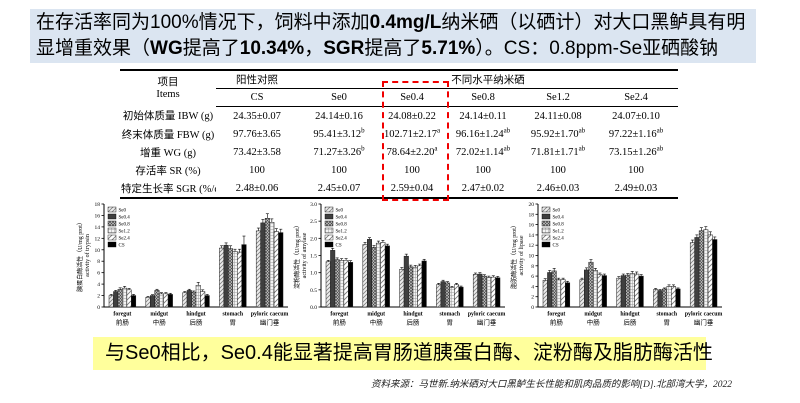 The height and width of the screenshot is (403, 800). What do you see at coordinates (532, 215) in the screenshot?
I see `svg-text: 18` at bounding box center [532, 215].